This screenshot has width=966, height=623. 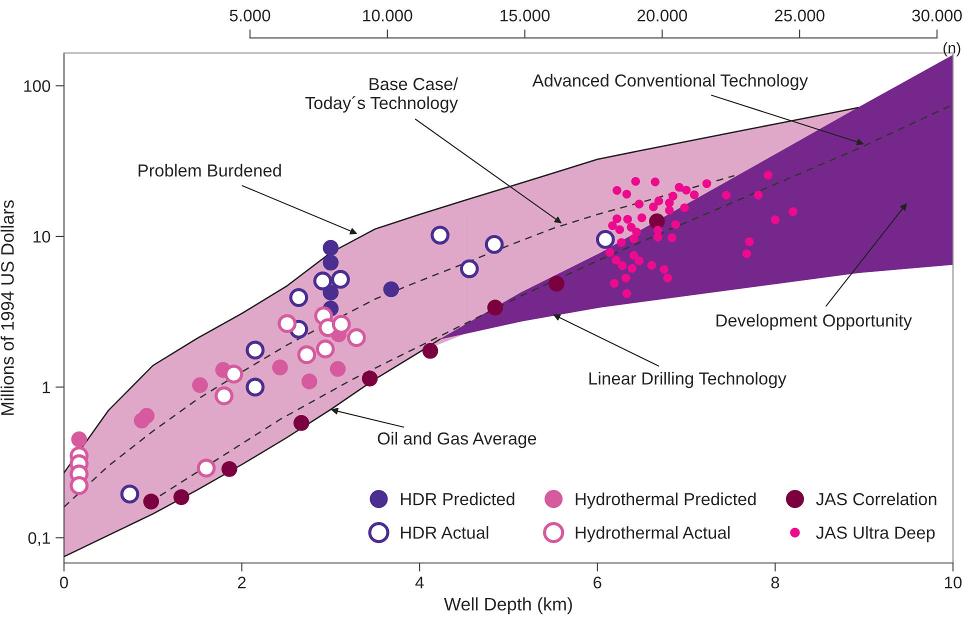 What do you see at coordinates (653, 534) in the screenshot?
I see `legend-label: Hydrothermal Actual` at bounding box center [653, 534].